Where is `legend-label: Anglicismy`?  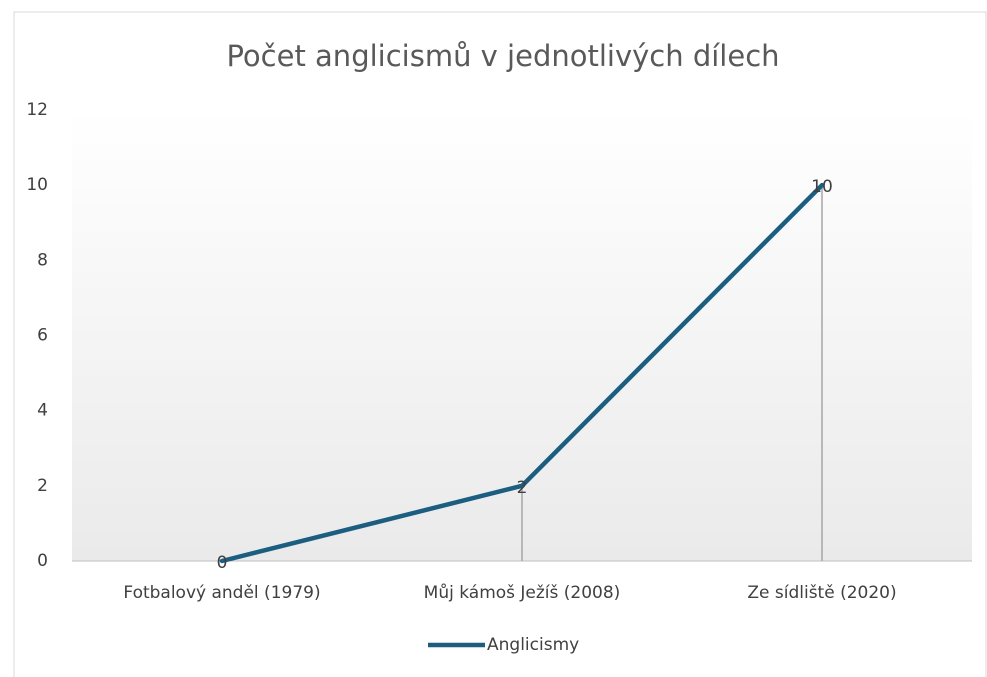 legend-label: Anglicismy is located at coordinates (533, 645).